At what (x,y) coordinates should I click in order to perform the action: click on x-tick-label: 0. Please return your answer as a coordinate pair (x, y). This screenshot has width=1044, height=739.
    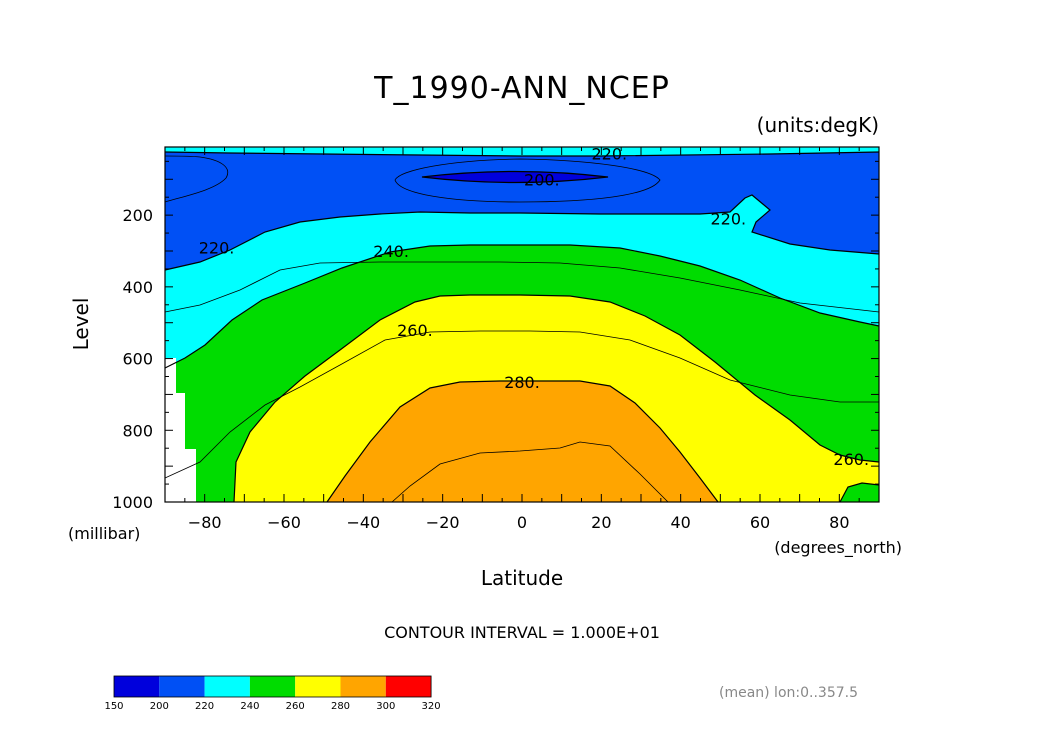
    Looking at the image, I should click on (522, 522).